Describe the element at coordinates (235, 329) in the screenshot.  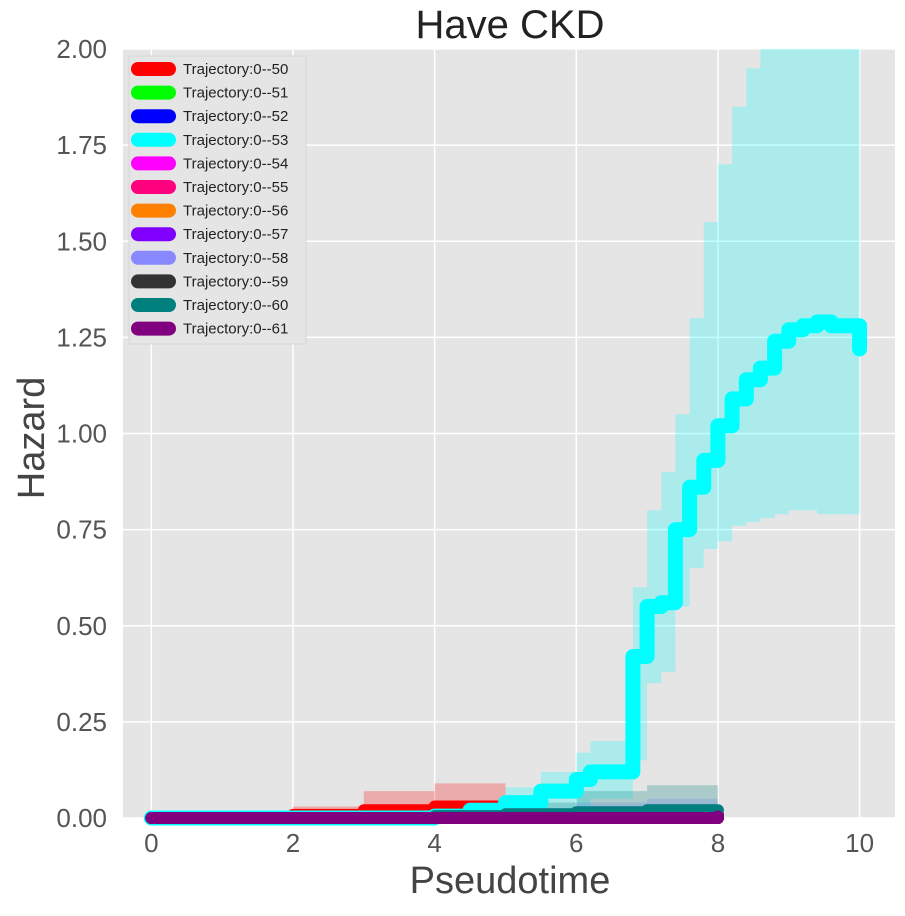
I see `legend-label: Trajectory:0--61` at that location.